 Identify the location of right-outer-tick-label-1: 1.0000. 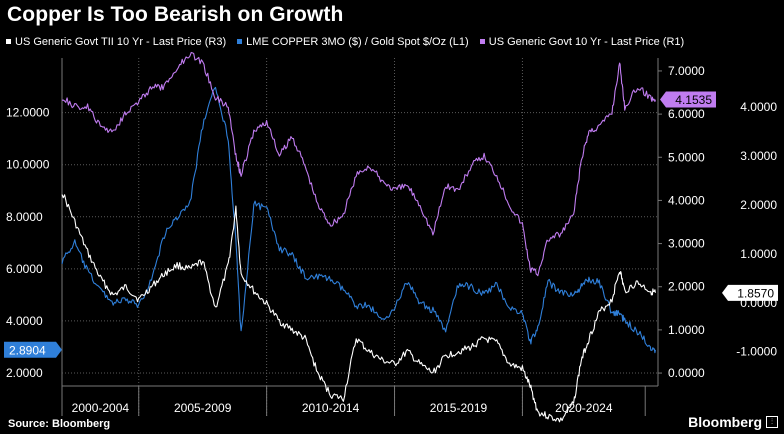
(686, 330).